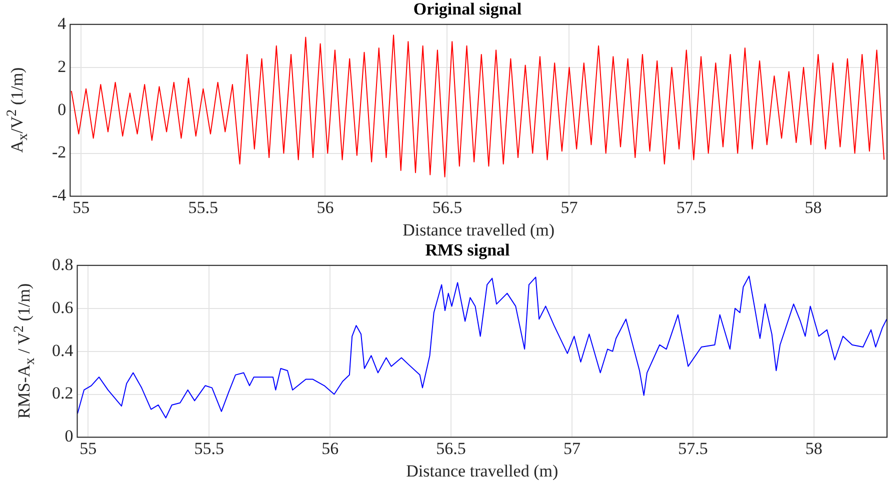  Describe the element at coordinates (62, 23) in the screenshot. I see `y-tick-label: 4` at that location.